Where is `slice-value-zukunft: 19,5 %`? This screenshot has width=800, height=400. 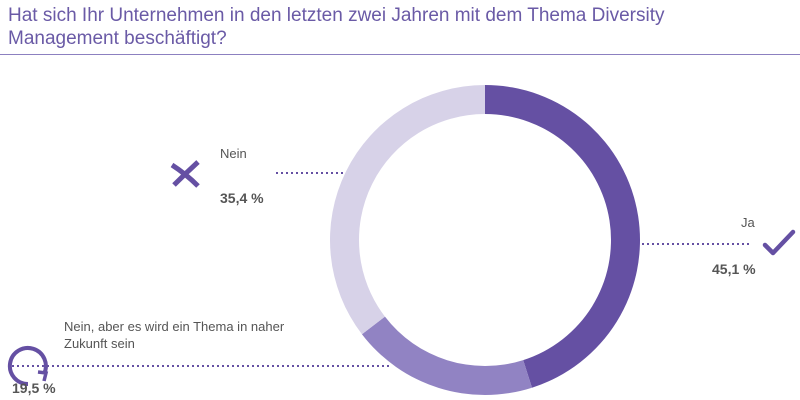 slice-value-zukunft: 19,5 % is located at coordinates (34, 388).